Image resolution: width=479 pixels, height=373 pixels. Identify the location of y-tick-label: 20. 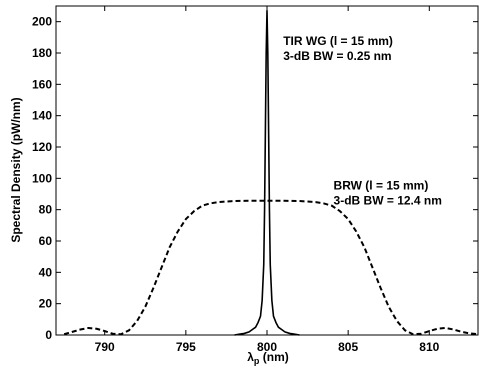
(46, 304).